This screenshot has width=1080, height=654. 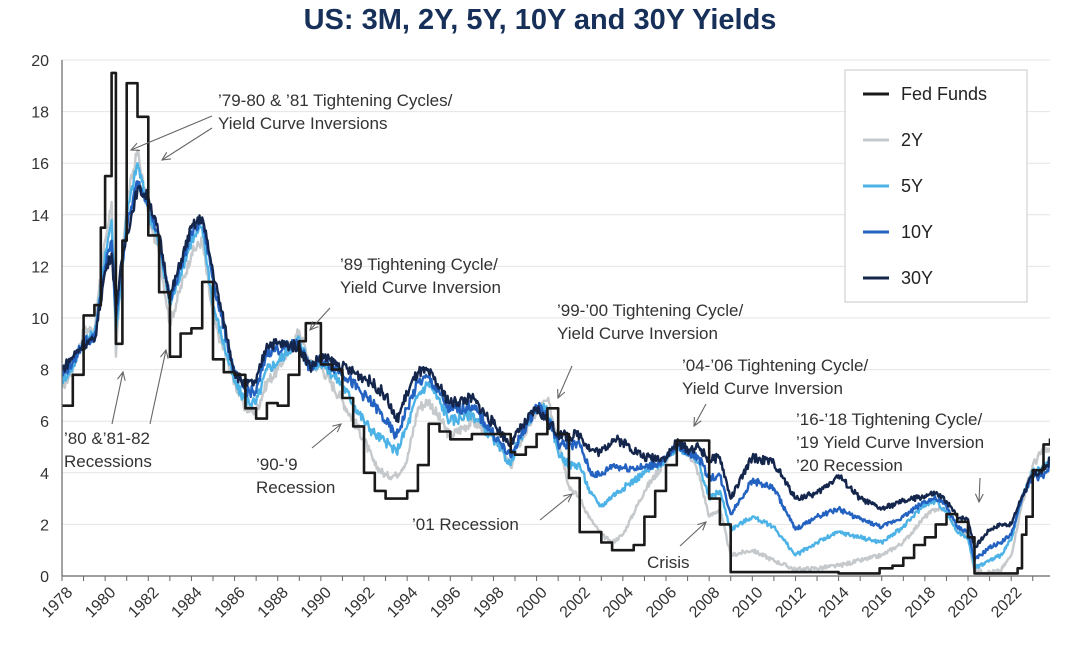 I want to click on annotation-text: ’99-’00 Tightening Cycle/, so click(x=650, y=310).